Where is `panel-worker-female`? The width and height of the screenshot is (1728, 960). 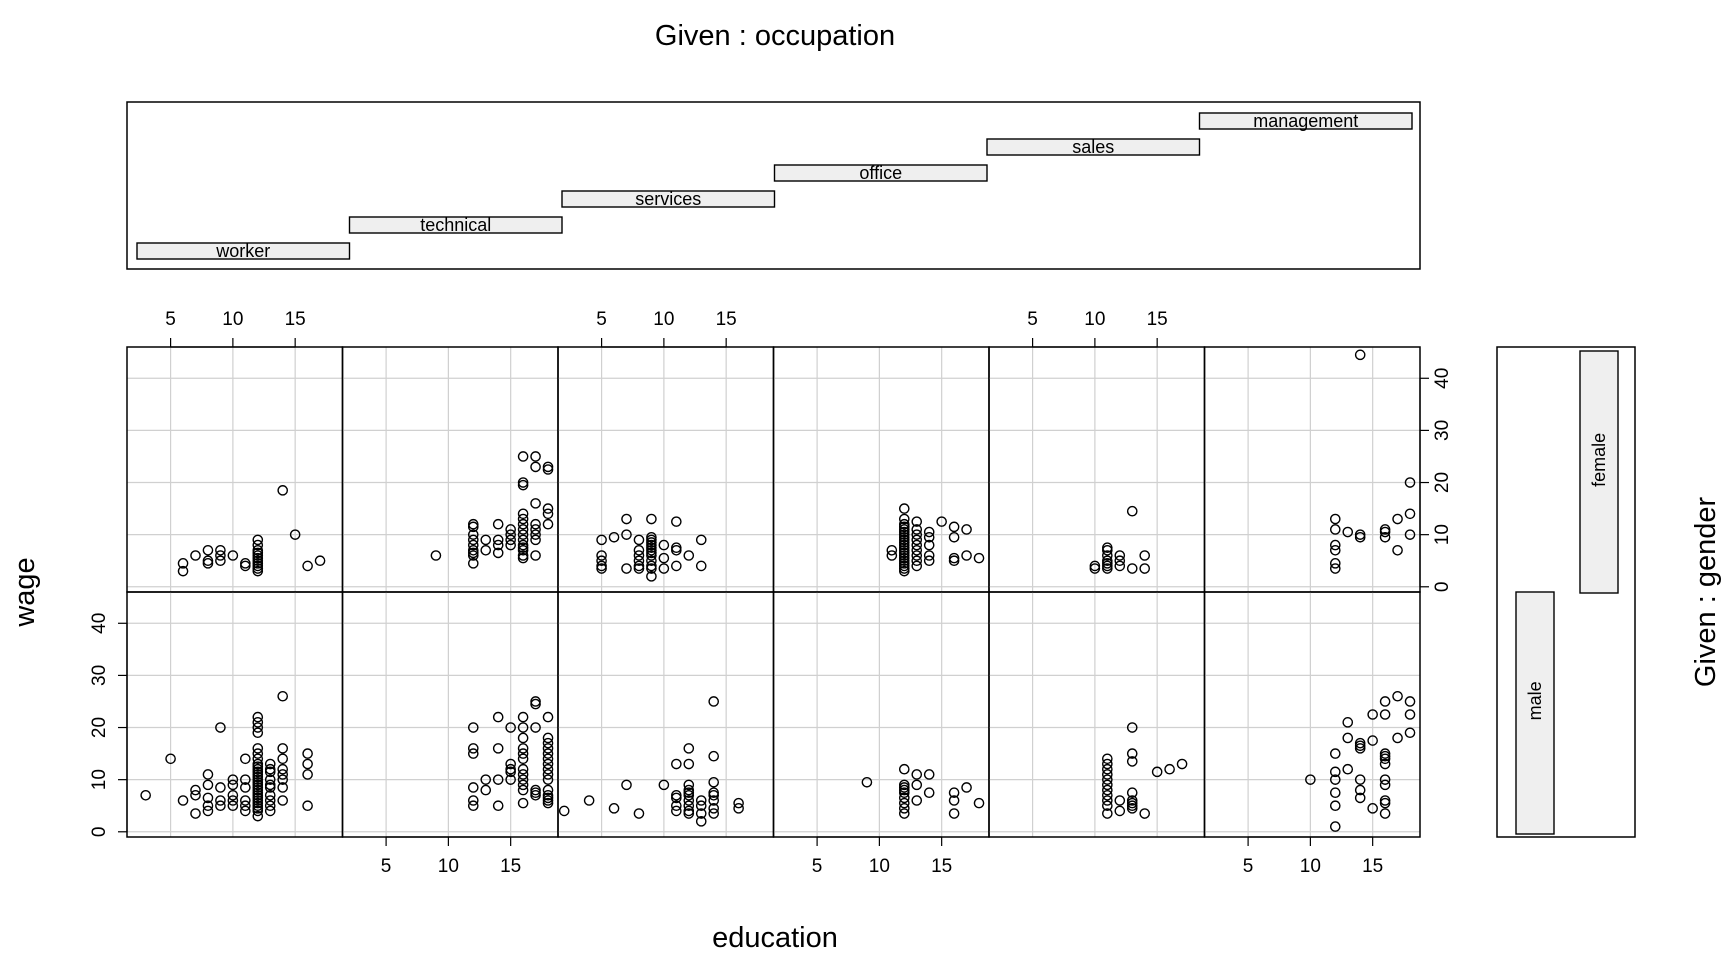 panel-worker-female is located at coordinates (235, 469).